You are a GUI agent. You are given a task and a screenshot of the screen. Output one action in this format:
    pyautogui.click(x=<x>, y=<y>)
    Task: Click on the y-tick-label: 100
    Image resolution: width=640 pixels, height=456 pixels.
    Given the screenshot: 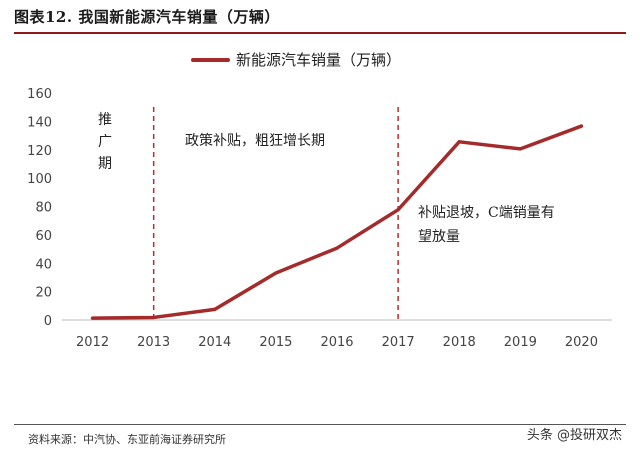 What is the action you would take?
    pyautogui.click(x=39, y=179)
    